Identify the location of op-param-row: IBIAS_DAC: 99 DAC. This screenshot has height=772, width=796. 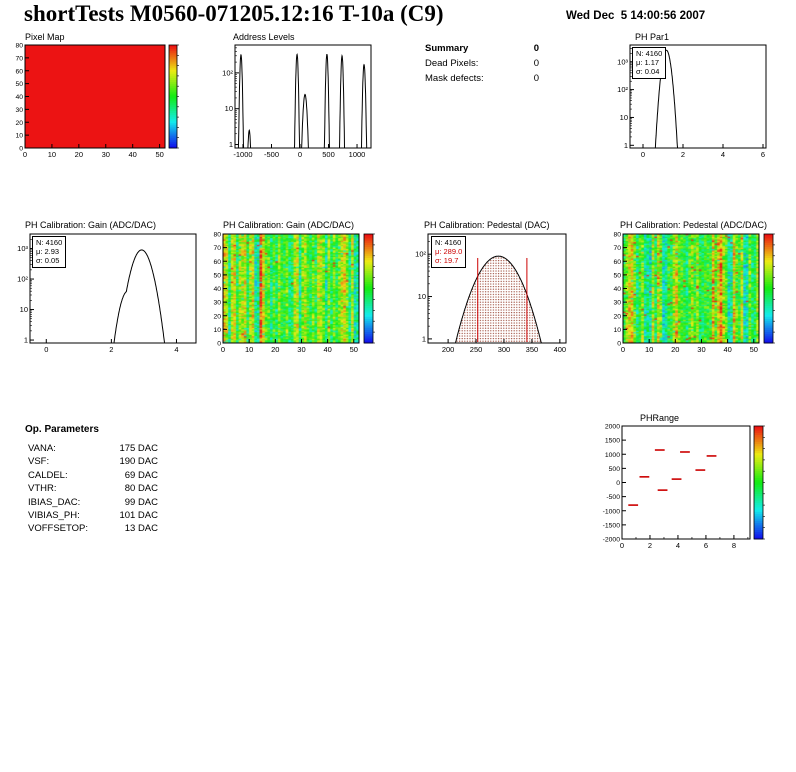
(91, 502).